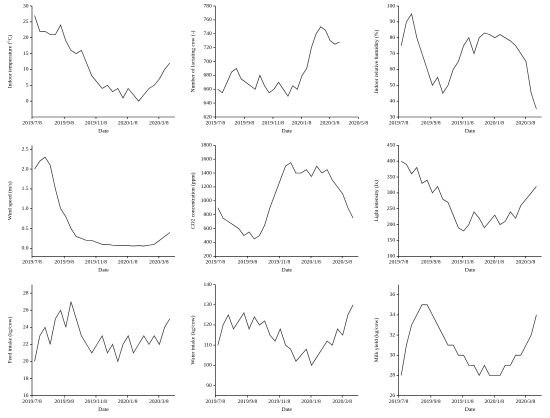 The width and height of the screenshot is (550, 418). What do you see at coordinates (193, 61) in the screenshot?
I see `y-axis-title: Number of lactating cow (-)` at bounding box center [193, 61].